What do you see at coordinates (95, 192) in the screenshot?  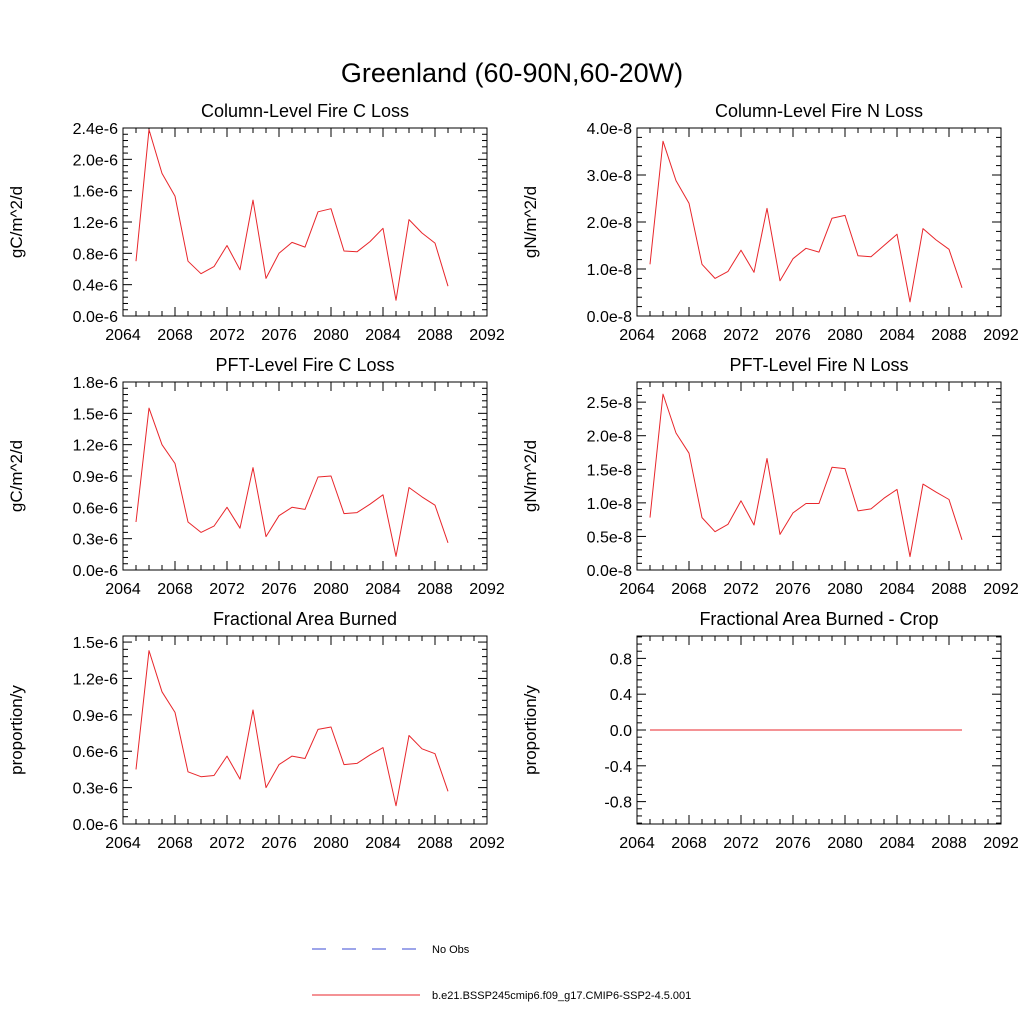 I see `y-tick-label: 1.6e-6` at bounding box center [95, 192].